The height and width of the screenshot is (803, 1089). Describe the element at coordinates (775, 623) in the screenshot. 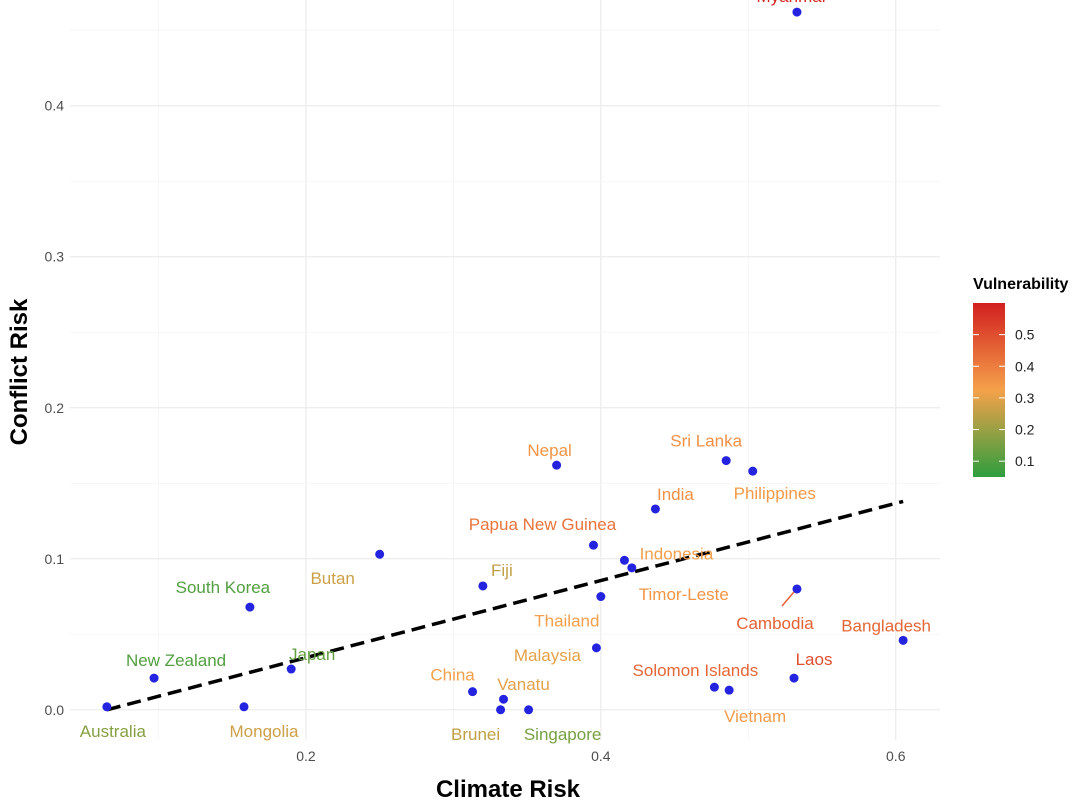

I see `point-label: Cambodia` at that location.